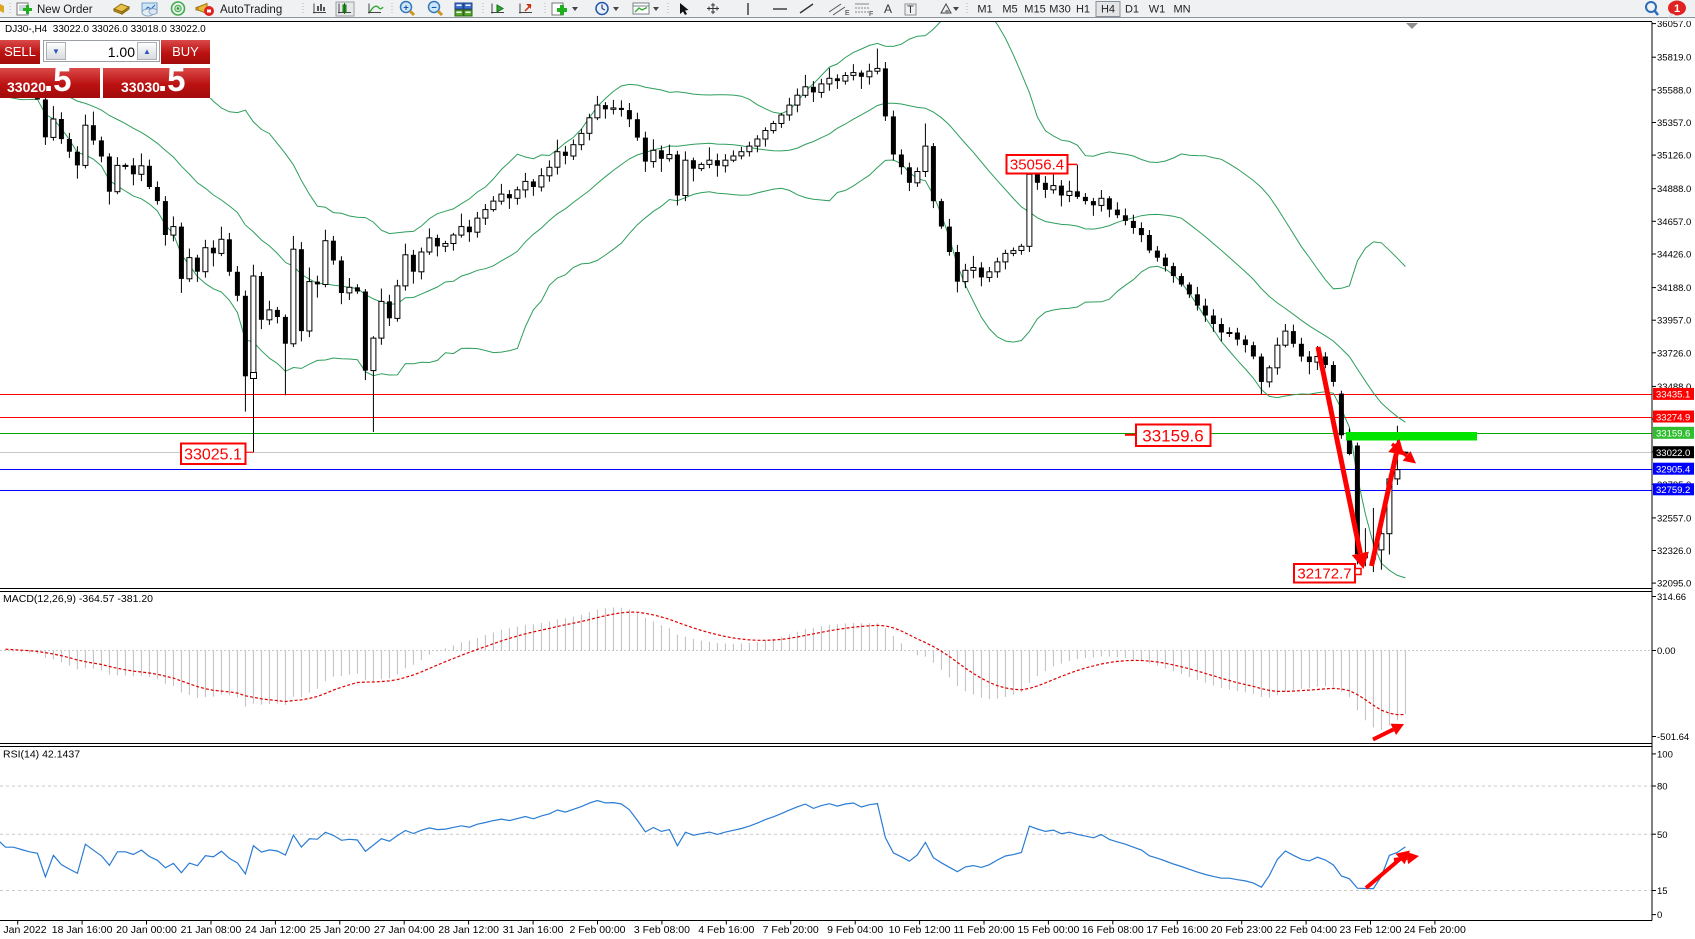 The image size is (1695, 939). Describe the element at coordinates (404, 930) in the screenshot. I see `svg-text: 27 Jan 04:00` at that location.